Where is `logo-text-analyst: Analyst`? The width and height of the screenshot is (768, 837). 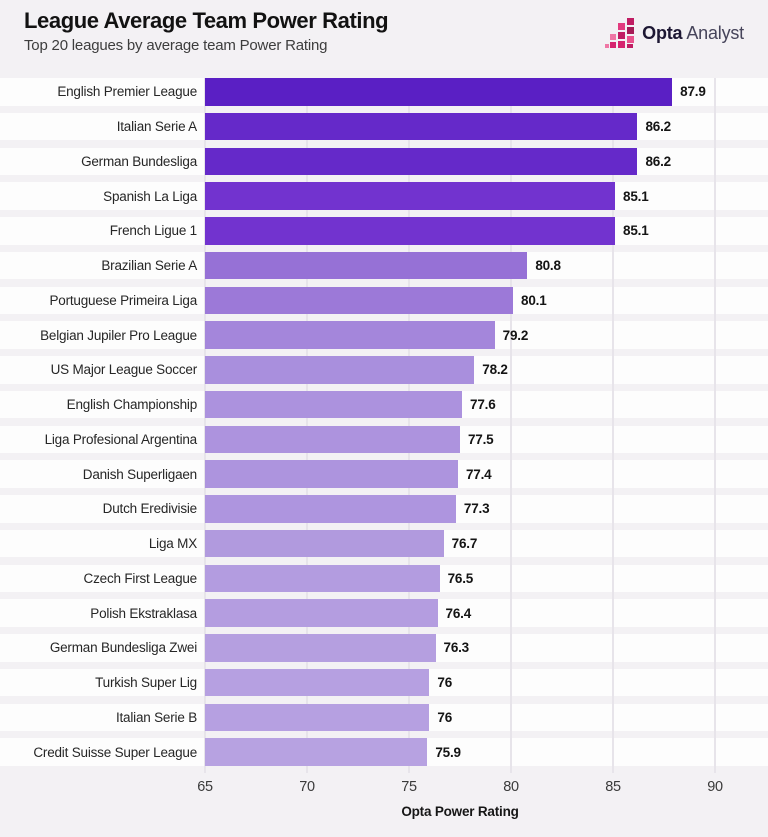 logo-text-analyst: Analyst is located at coordinates (715, 32).